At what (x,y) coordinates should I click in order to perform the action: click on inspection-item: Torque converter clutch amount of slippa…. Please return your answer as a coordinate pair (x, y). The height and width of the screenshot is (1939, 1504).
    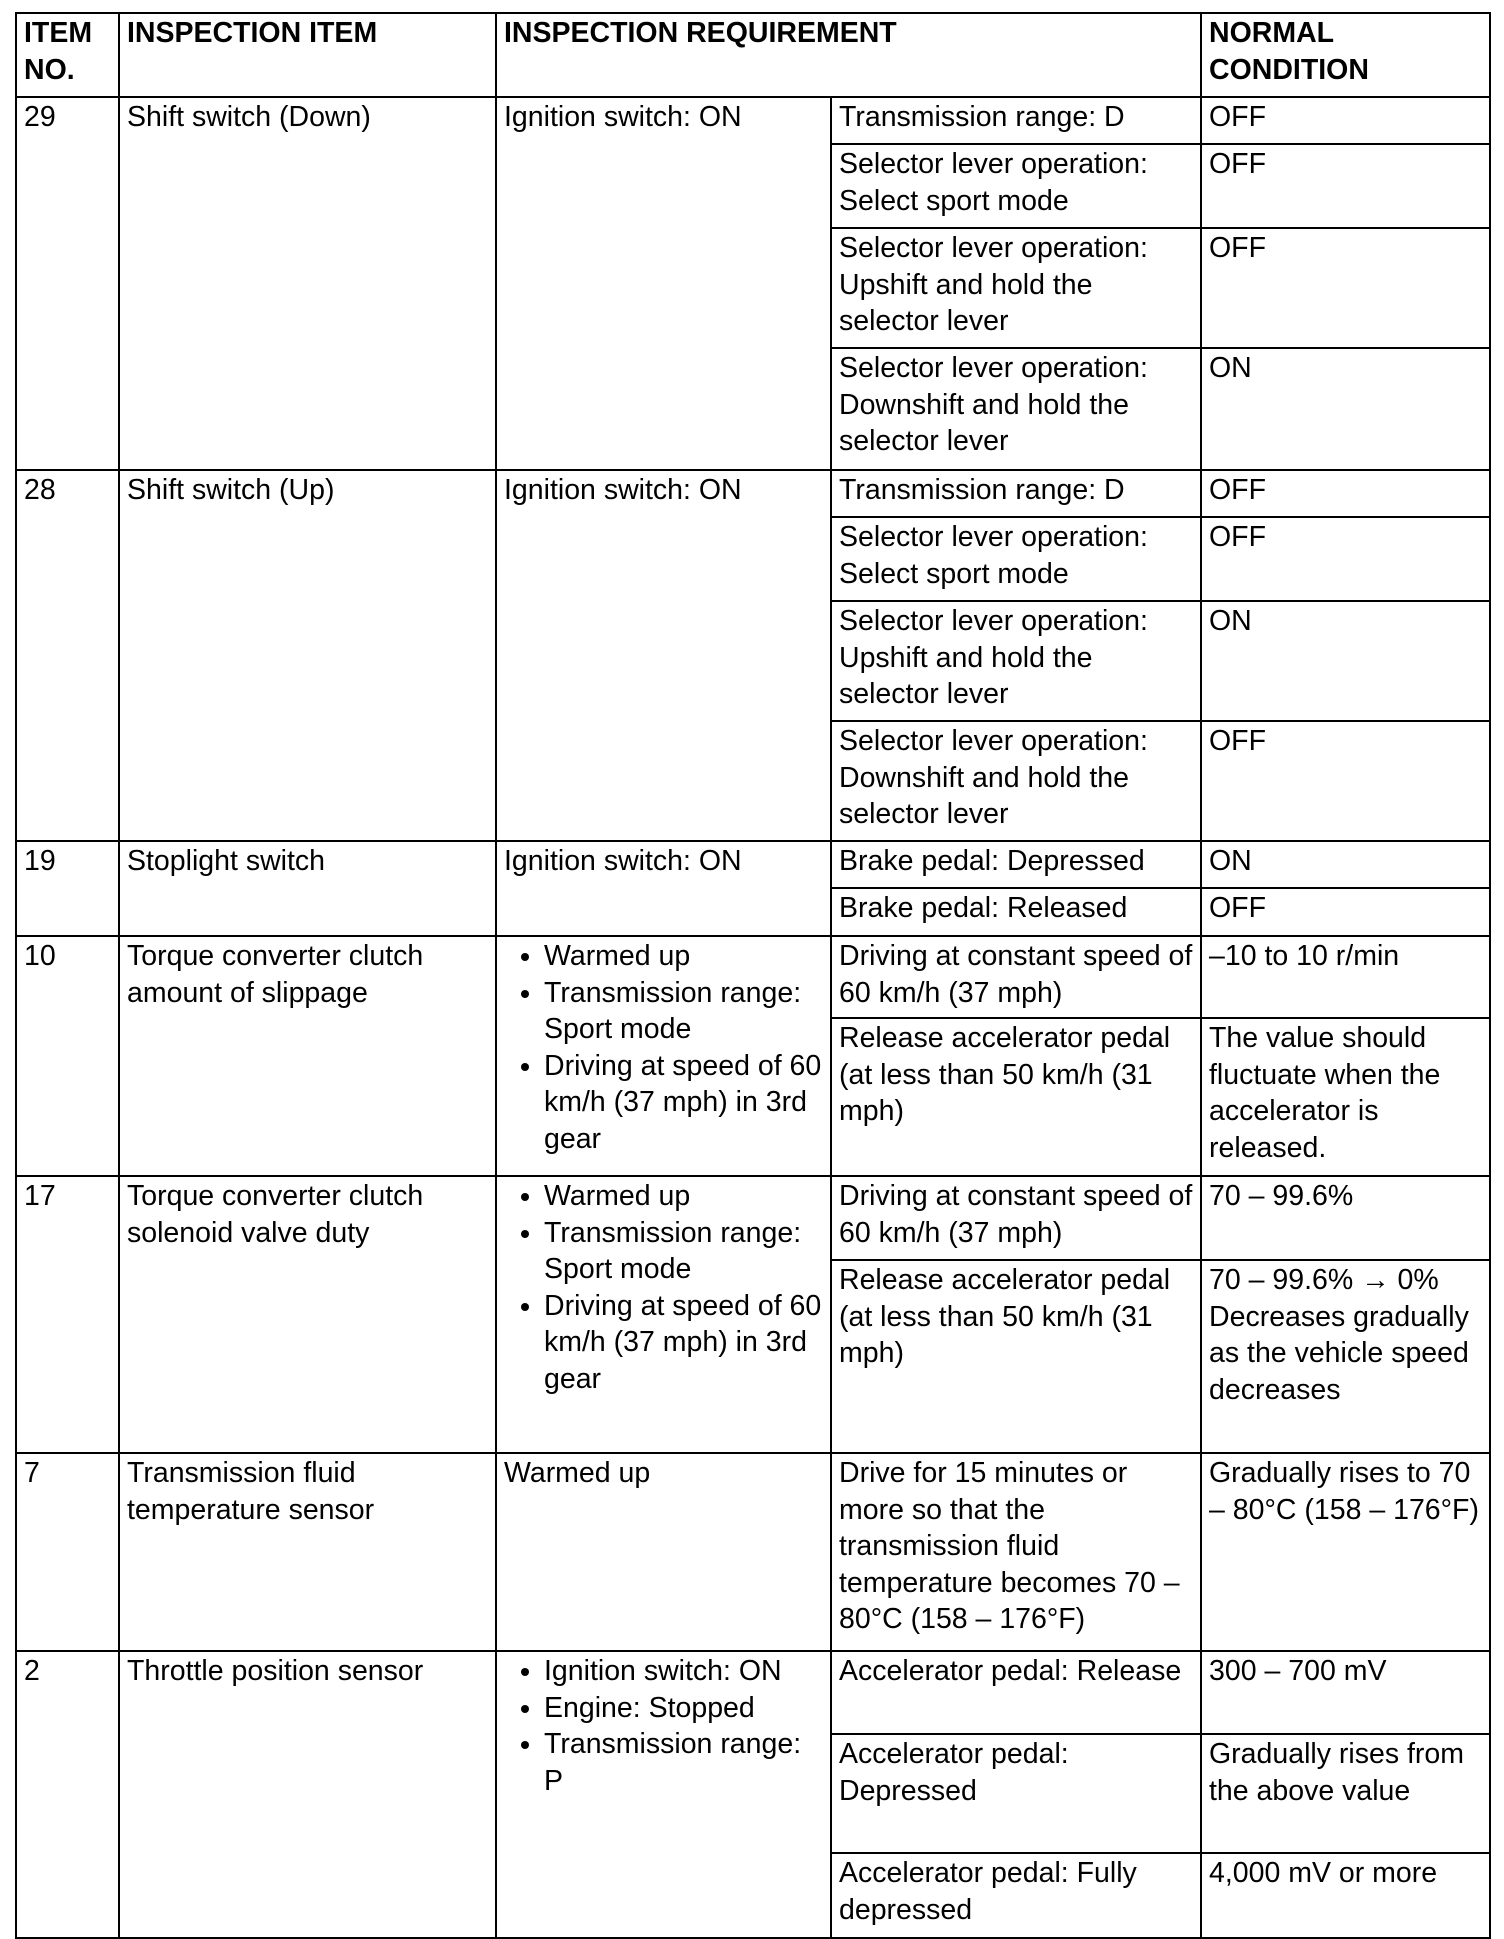
    Looking at the image, I should click on (307, 1056).